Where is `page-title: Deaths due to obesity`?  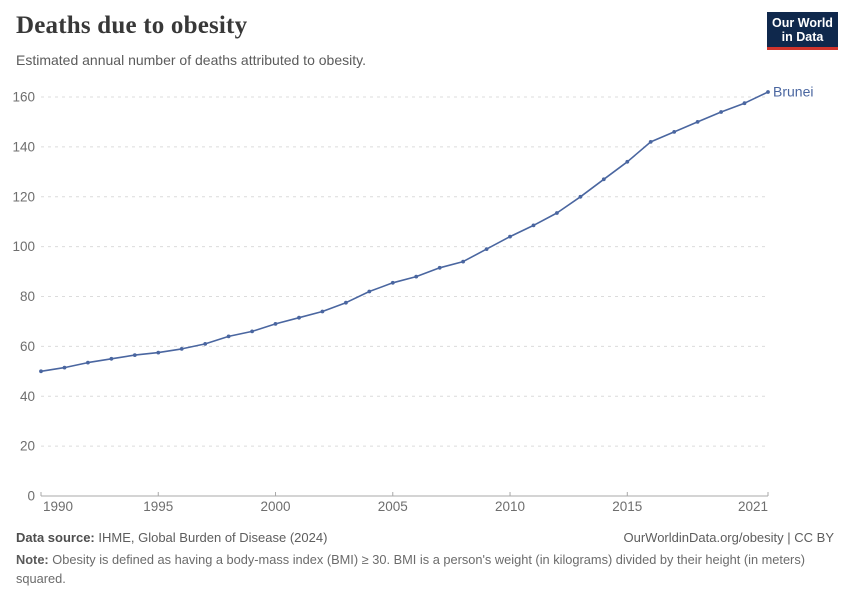
page-title: Deaths due to obesity is located at coordinates (132, 25).